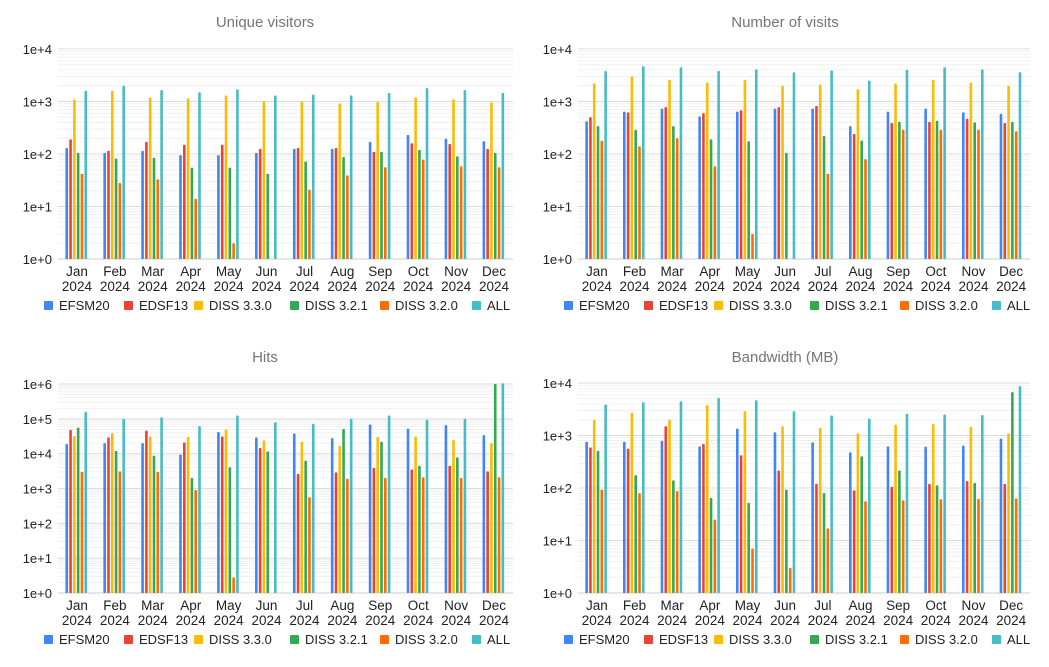  Describe the element at coordinates (191, 271) in the screenshot. I see `x-tick-label: Apr` at that location.